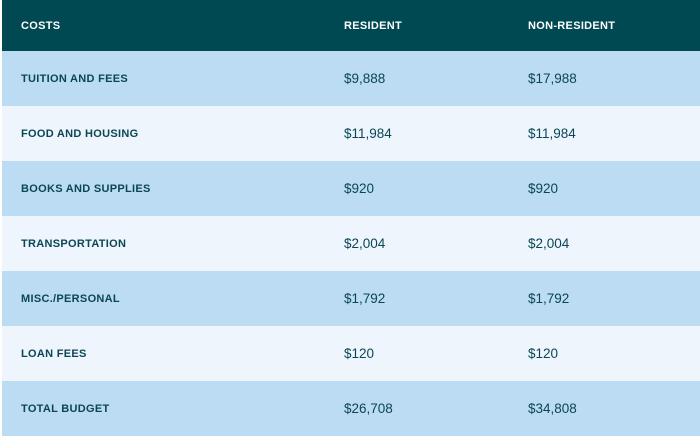 The height and width of the screenshot is (436, 700). I want to click on table-row: LOAN FEES $120 $120, so click(351, 353).